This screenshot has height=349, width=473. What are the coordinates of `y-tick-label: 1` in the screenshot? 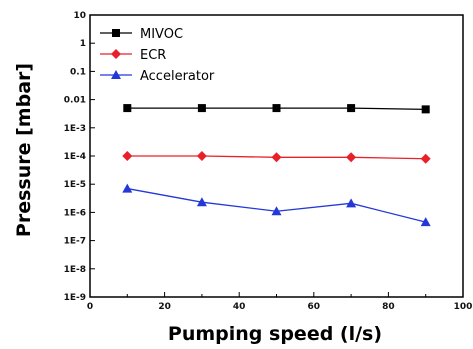 It's located at (83, 44).